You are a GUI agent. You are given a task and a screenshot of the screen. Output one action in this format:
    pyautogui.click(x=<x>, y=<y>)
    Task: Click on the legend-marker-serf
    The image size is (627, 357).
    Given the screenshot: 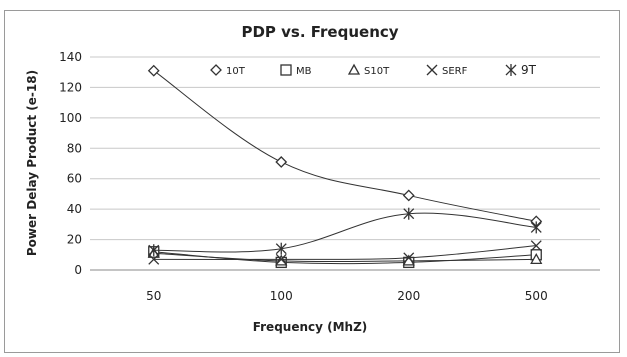 What is the action you would take?
    pyautogui.click(x=432, y=70)
    